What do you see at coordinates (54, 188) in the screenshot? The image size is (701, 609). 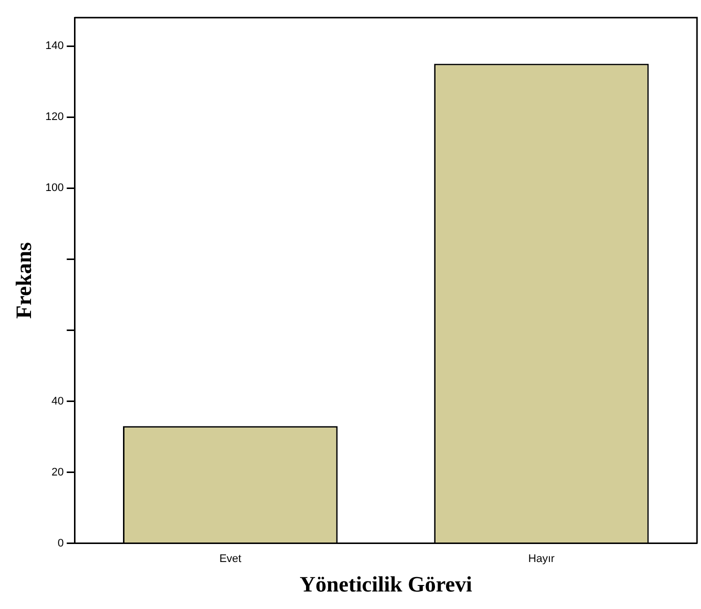 I see `y-tick-label: 100` at bounding box center [54, 188].